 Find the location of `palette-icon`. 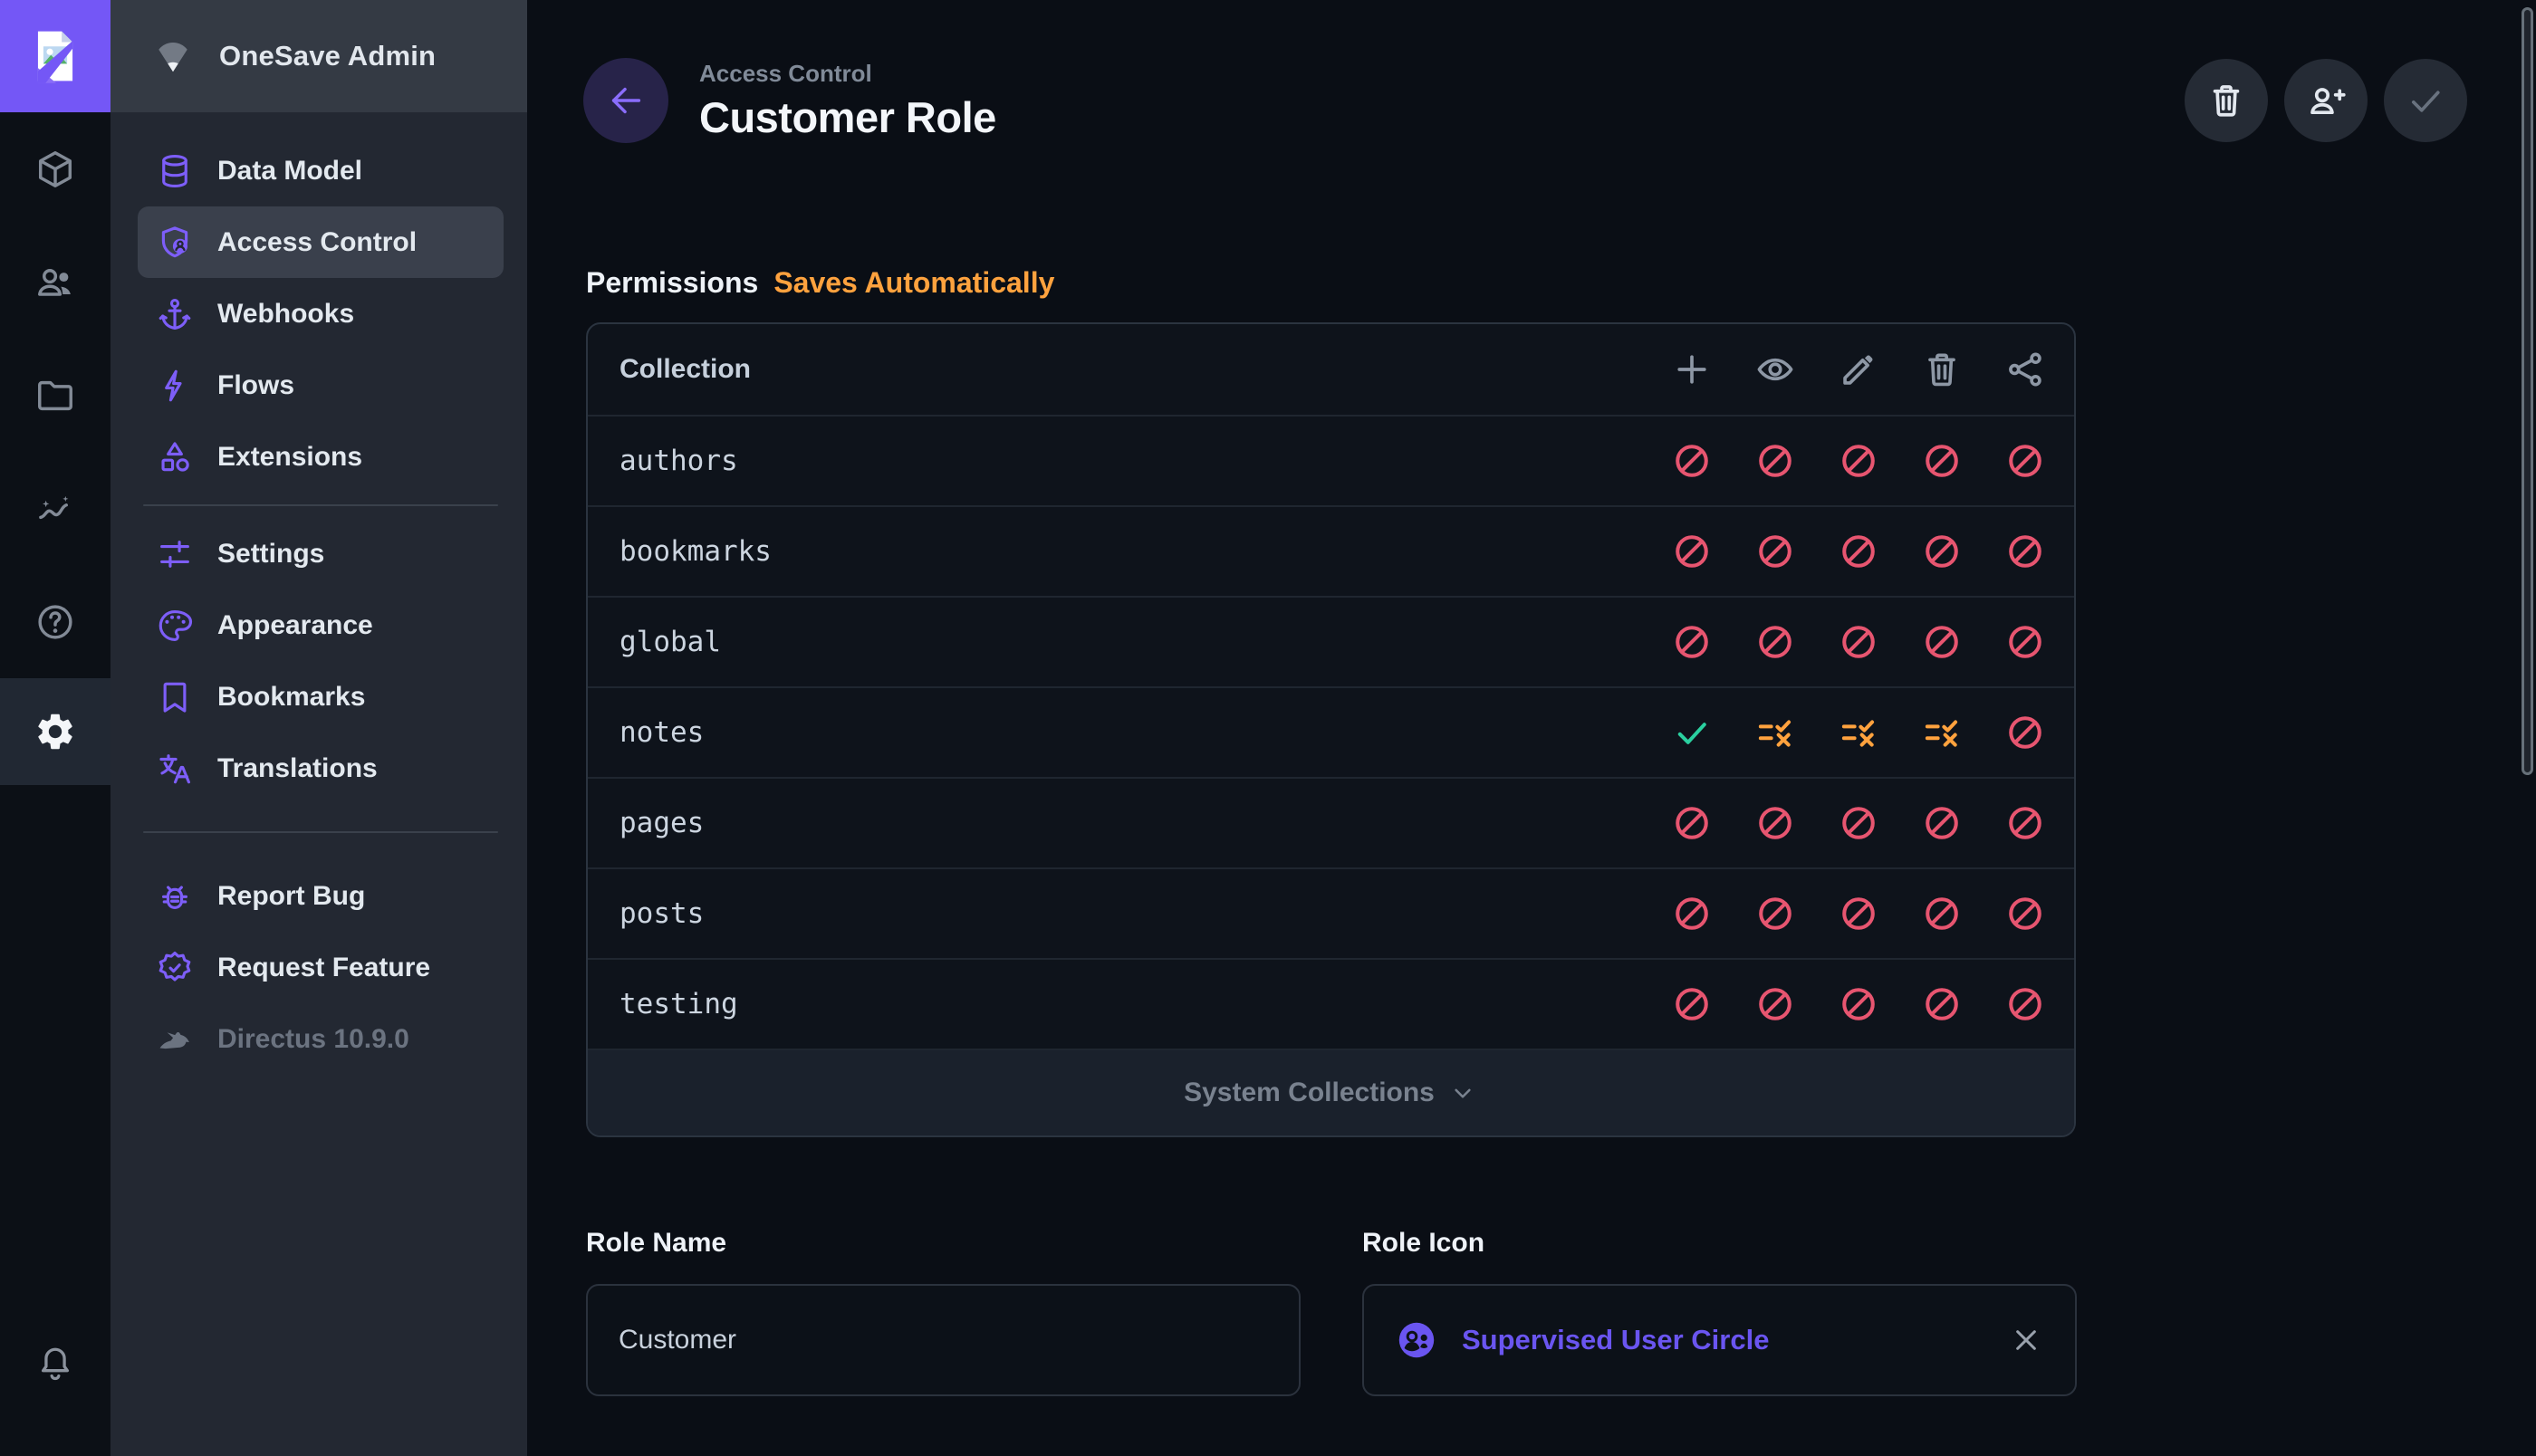

palette-icon is located at coordinates (175, 626).